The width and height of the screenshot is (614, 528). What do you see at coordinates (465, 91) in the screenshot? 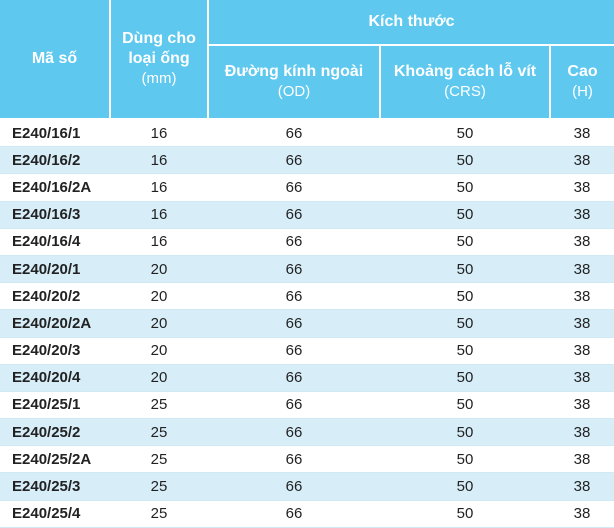
I see `header-crs-unit: (CRS)` at bounding box center [465, 91].